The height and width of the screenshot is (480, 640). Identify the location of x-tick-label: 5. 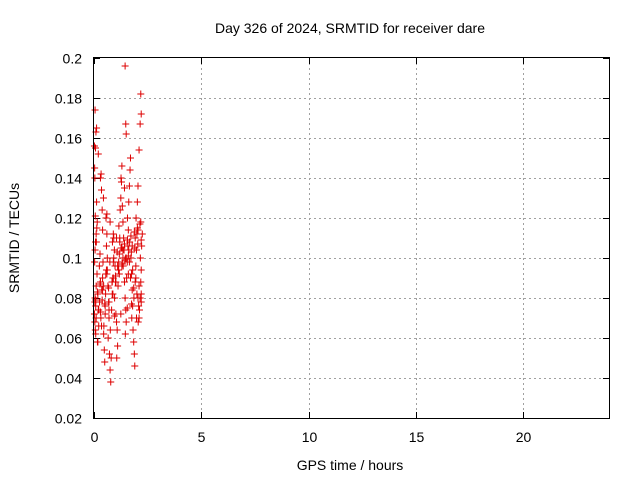
(202, 437).